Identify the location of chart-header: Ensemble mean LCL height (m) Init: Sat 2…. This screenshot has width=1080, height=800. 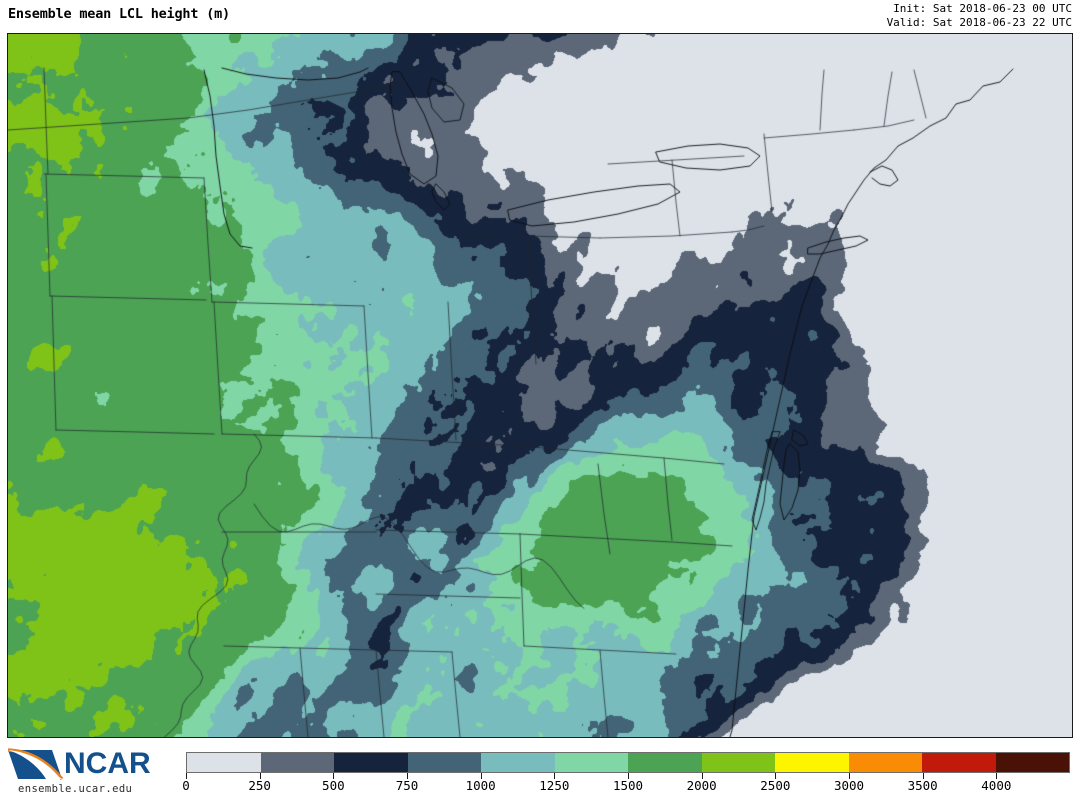
(540, 16).